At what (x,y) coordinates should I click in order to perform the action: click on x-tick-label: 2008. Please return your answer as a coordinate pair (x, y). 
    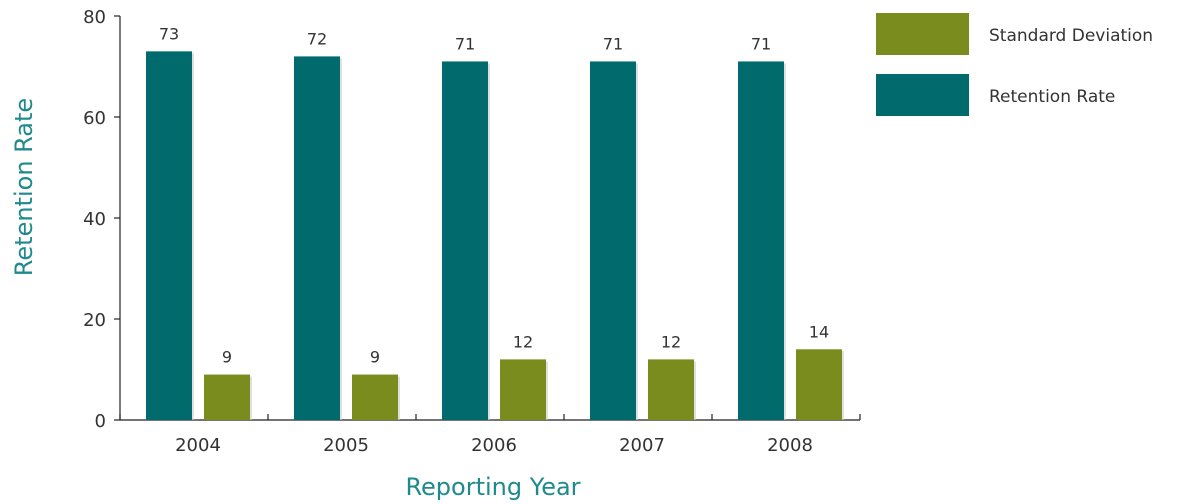
    Looking at the image, I should click on (790, 445).